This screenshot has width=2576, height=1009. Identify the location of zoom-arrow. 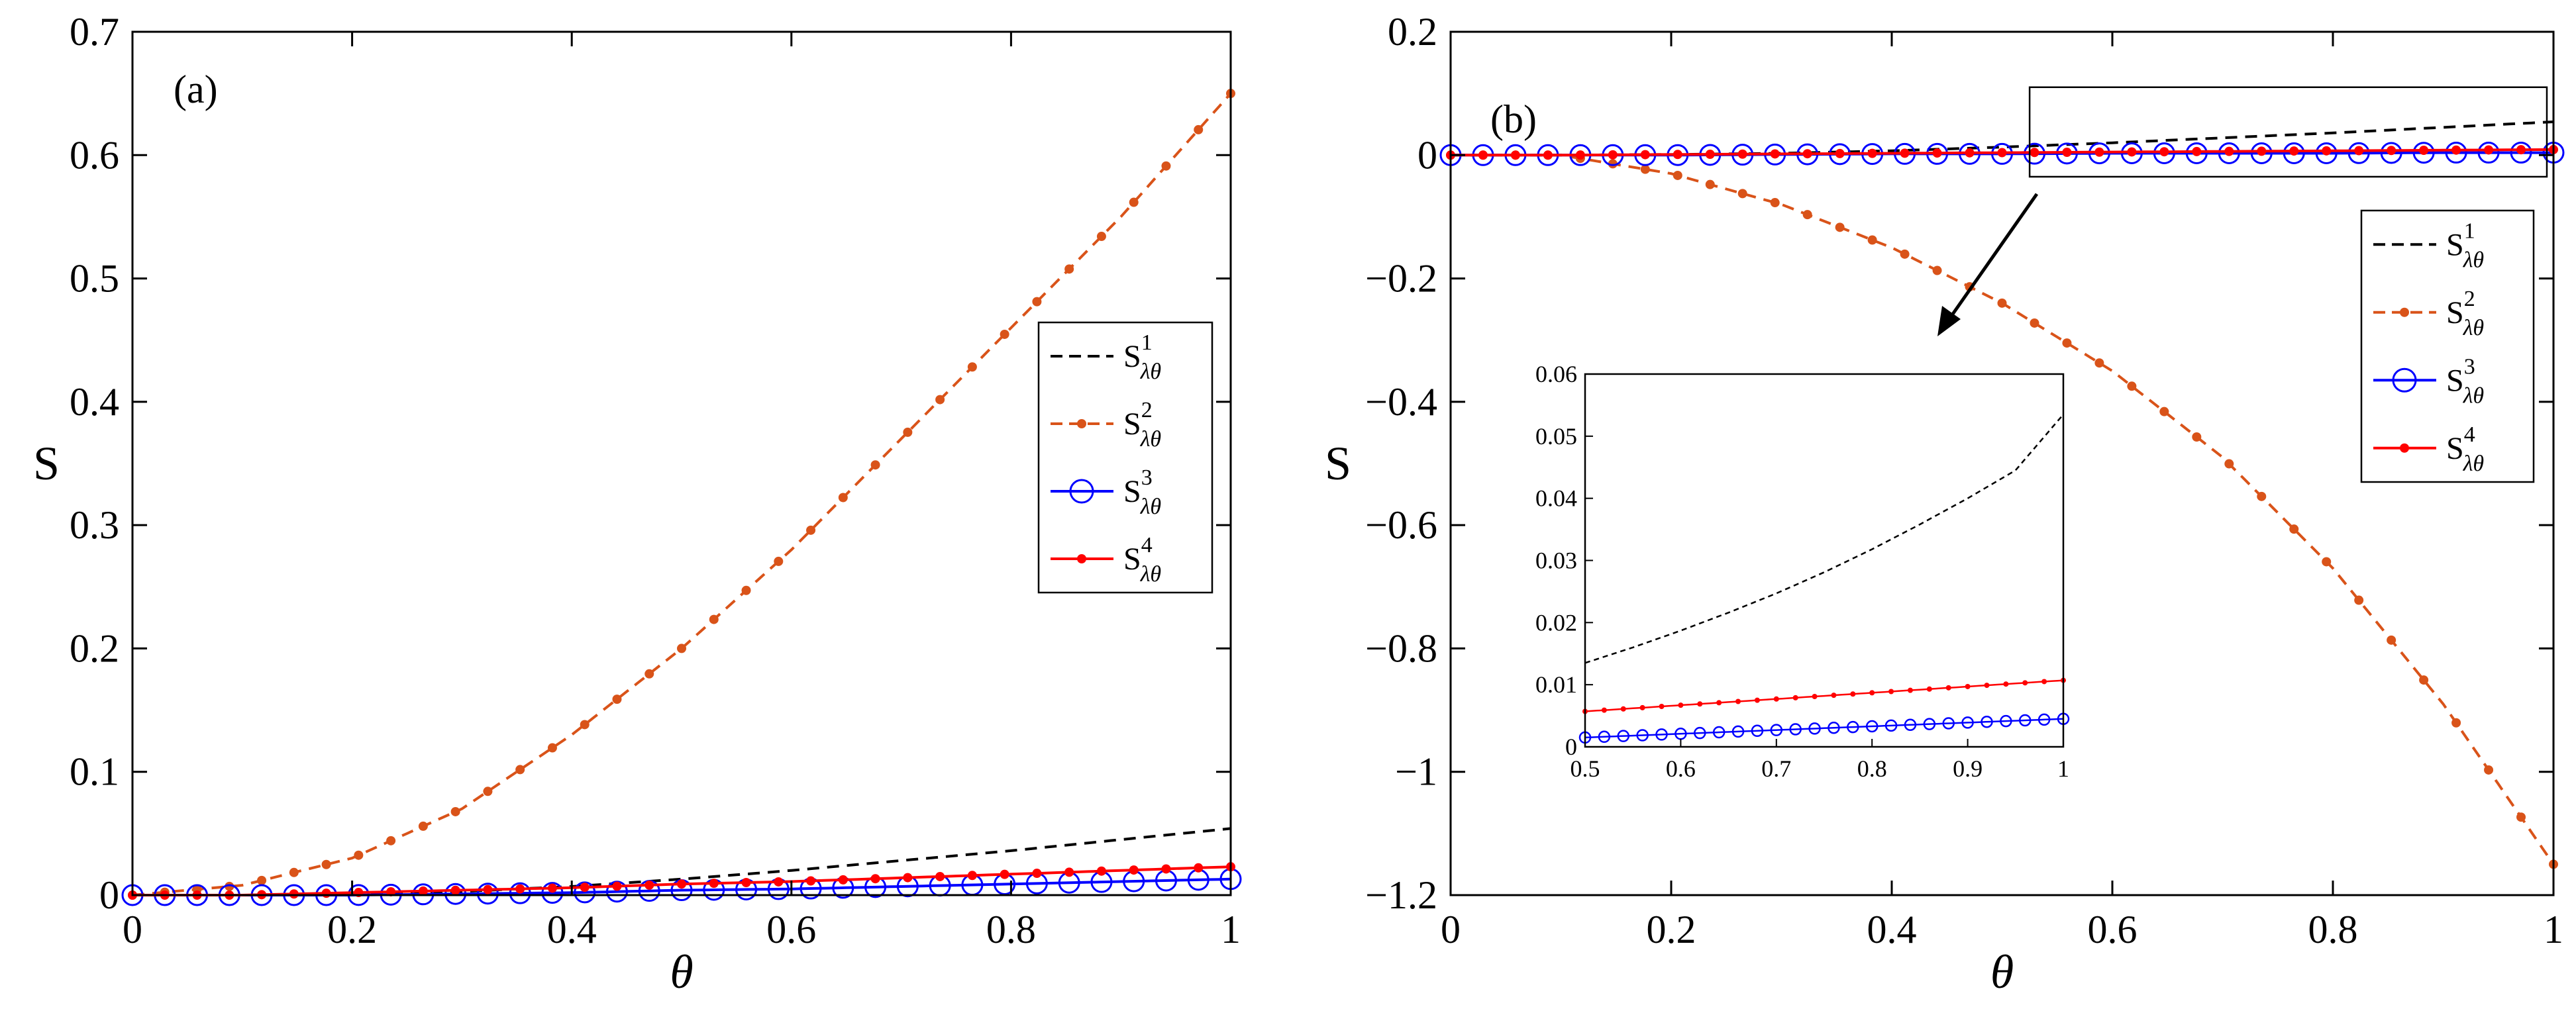
(1988, 264).